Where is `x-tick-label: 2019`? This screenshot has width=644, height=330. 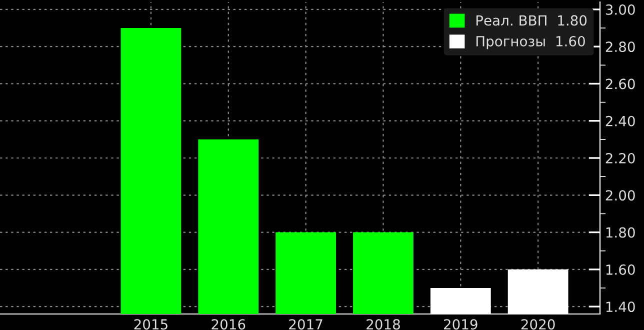
x-tick-label: 2019 is located at coordinates (461, 324).